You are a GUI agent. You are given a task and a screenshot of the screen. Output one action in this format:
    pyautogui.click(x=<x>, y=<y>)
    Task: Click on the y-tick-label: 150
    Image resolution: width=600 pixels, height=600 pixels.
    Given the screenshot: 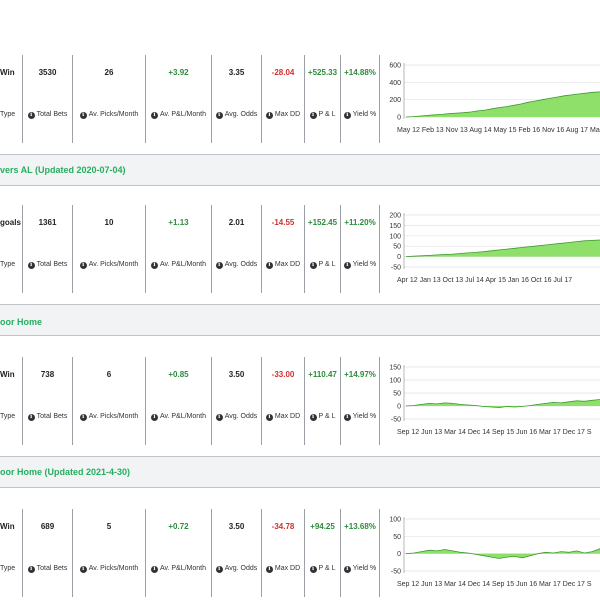 What is the action you would take?
    pyautogui.click(x=395, y=368)
    